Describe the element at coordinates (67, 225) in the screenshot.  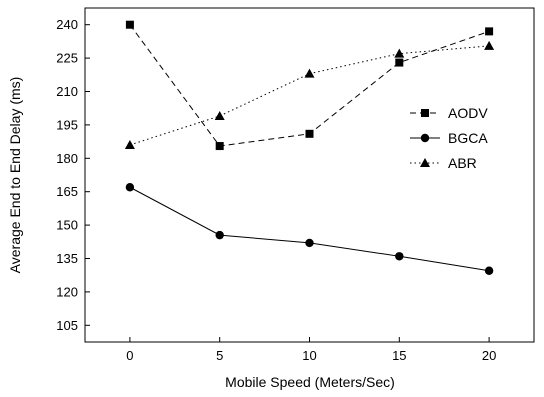
I see `y-tick-label: 150` at that location.